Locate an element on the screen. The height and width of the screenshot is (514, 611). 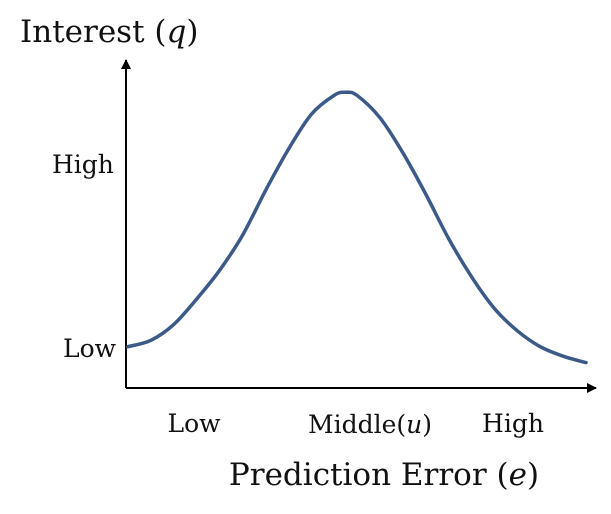
x-axis-title: Prediction Error (e) is located at coordinates (384, 475).